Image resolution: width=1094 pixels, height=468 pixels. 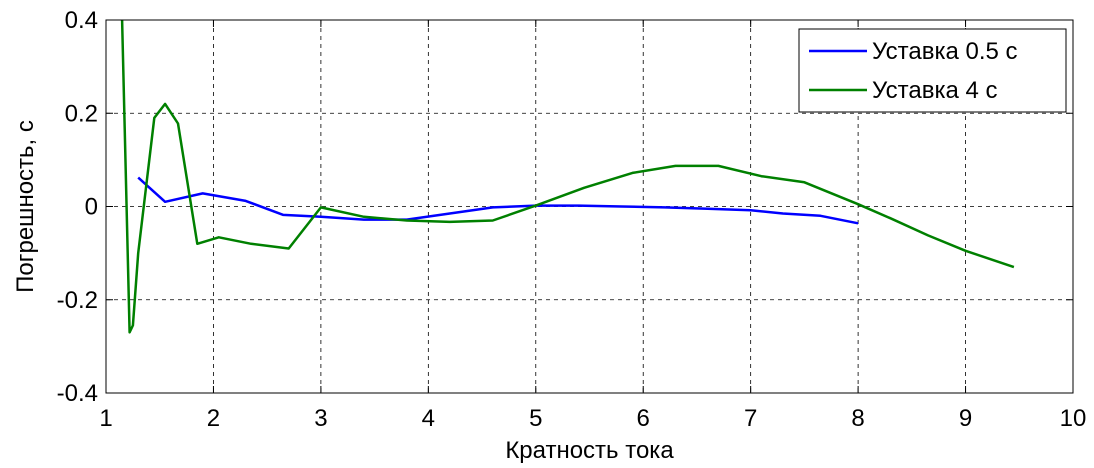 What do you see at coordinates (1073, 418) in the screenshot?
I see `x-tick-label: 10` at bounding box center [1073, 418].